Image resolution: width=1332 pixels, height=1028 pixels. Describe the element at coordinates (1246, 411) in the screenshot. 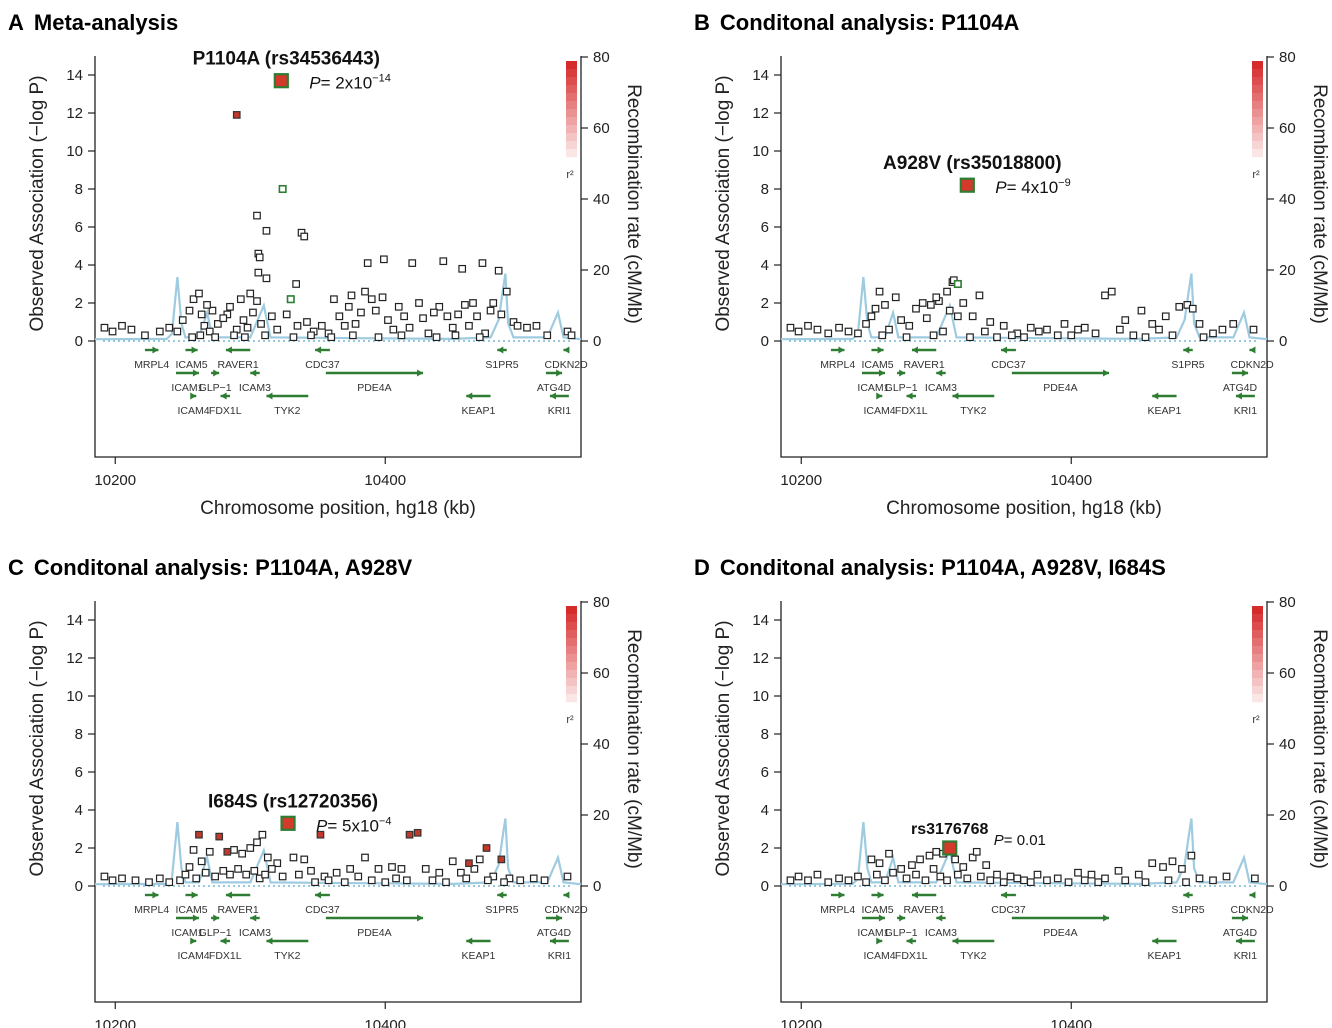

I see `gene-label: KRI1` at that location.